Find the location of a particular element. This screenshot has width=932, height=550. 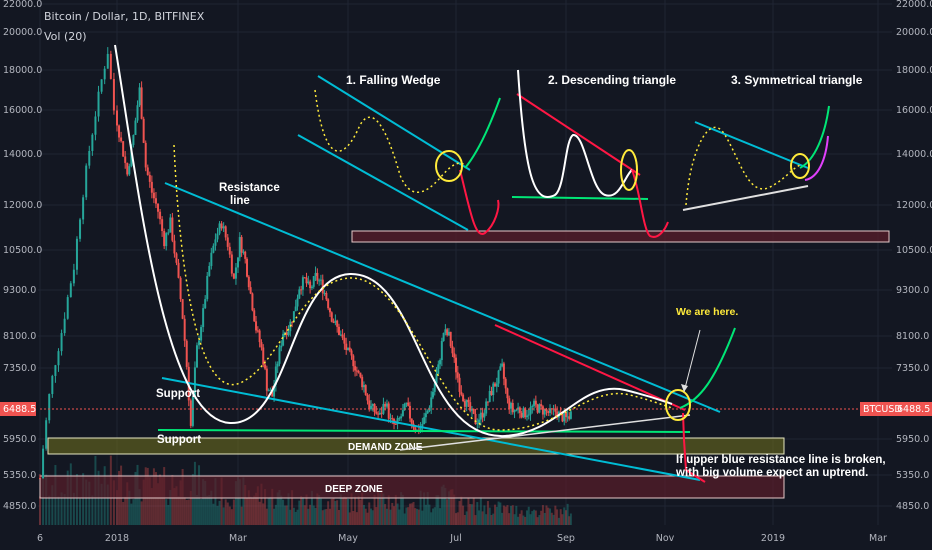

candle-body--22 is located at coordinates (49, 407).